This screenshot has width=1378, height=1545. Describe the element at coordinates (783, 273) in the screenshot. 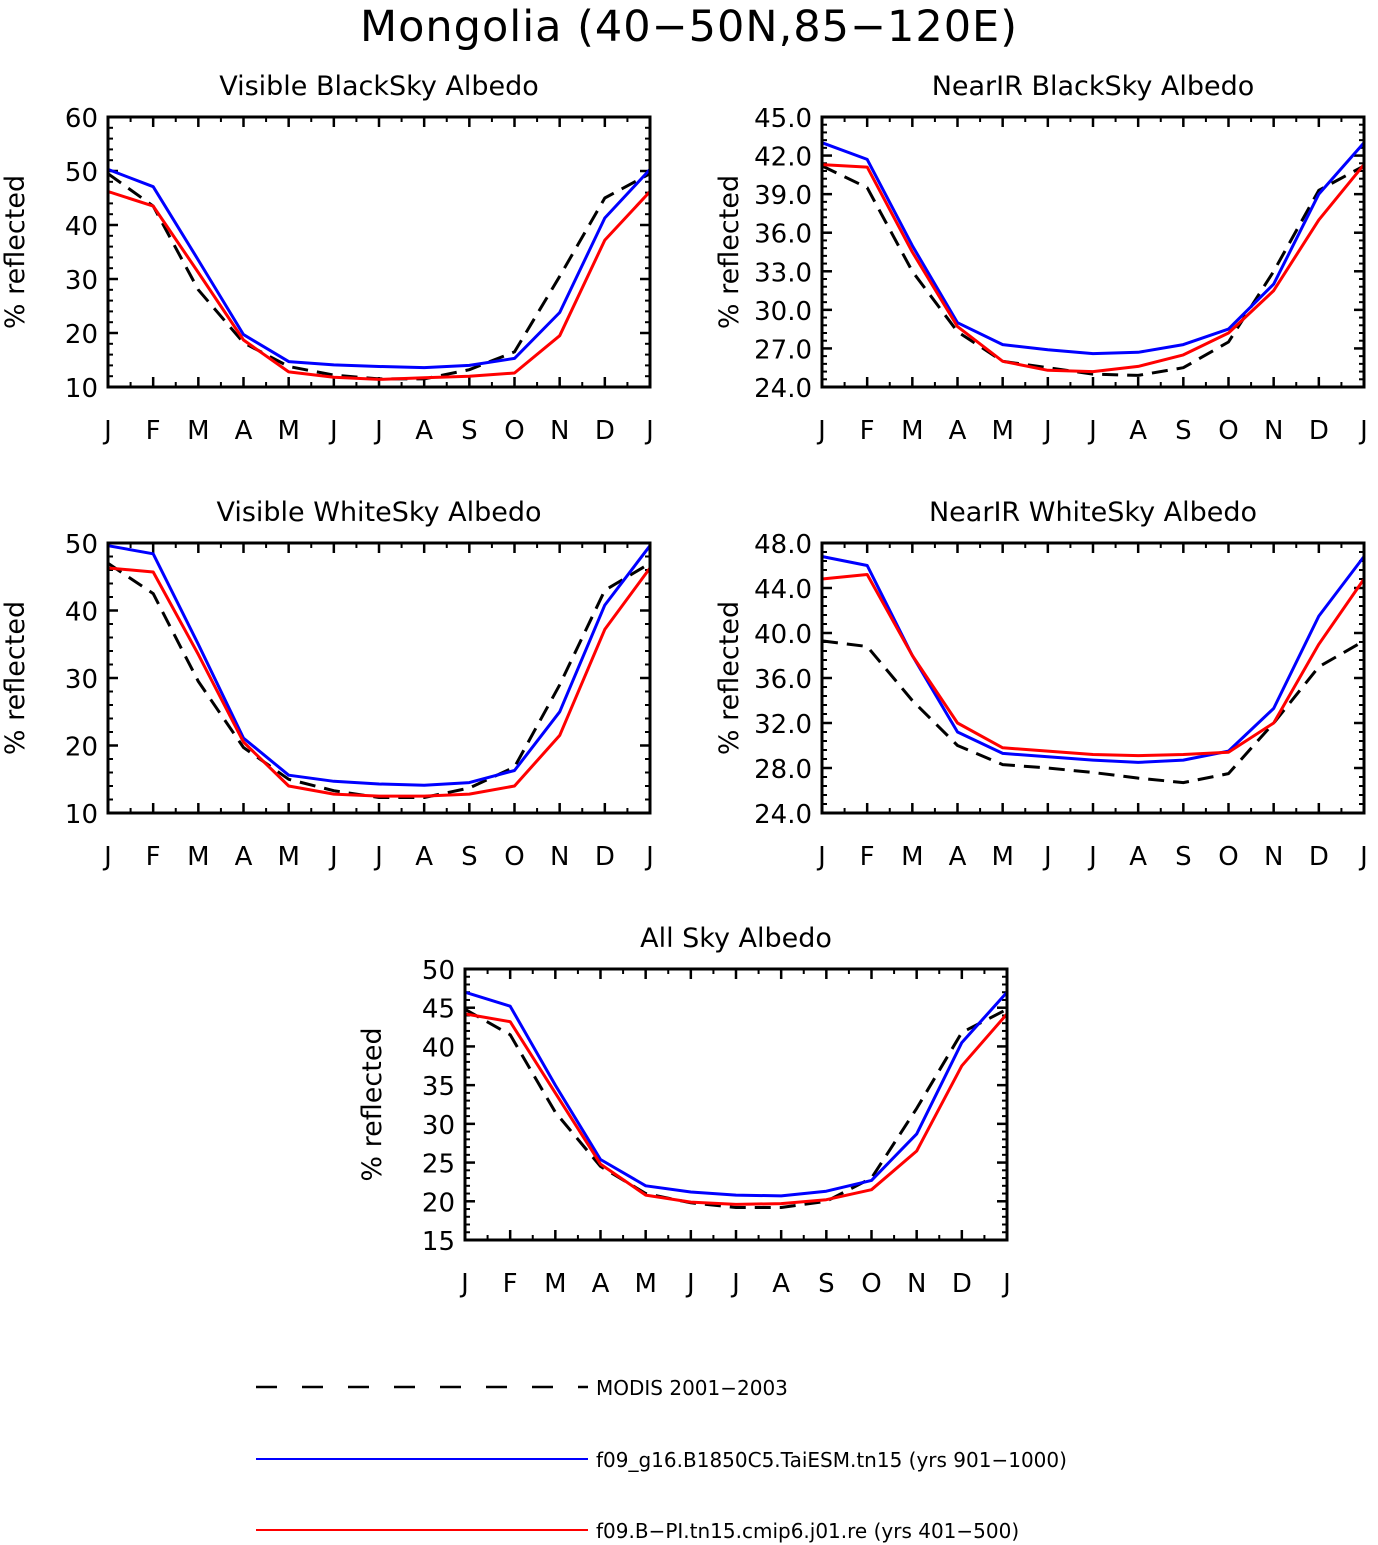

I see `y-tick-label: 33.0` at that location.